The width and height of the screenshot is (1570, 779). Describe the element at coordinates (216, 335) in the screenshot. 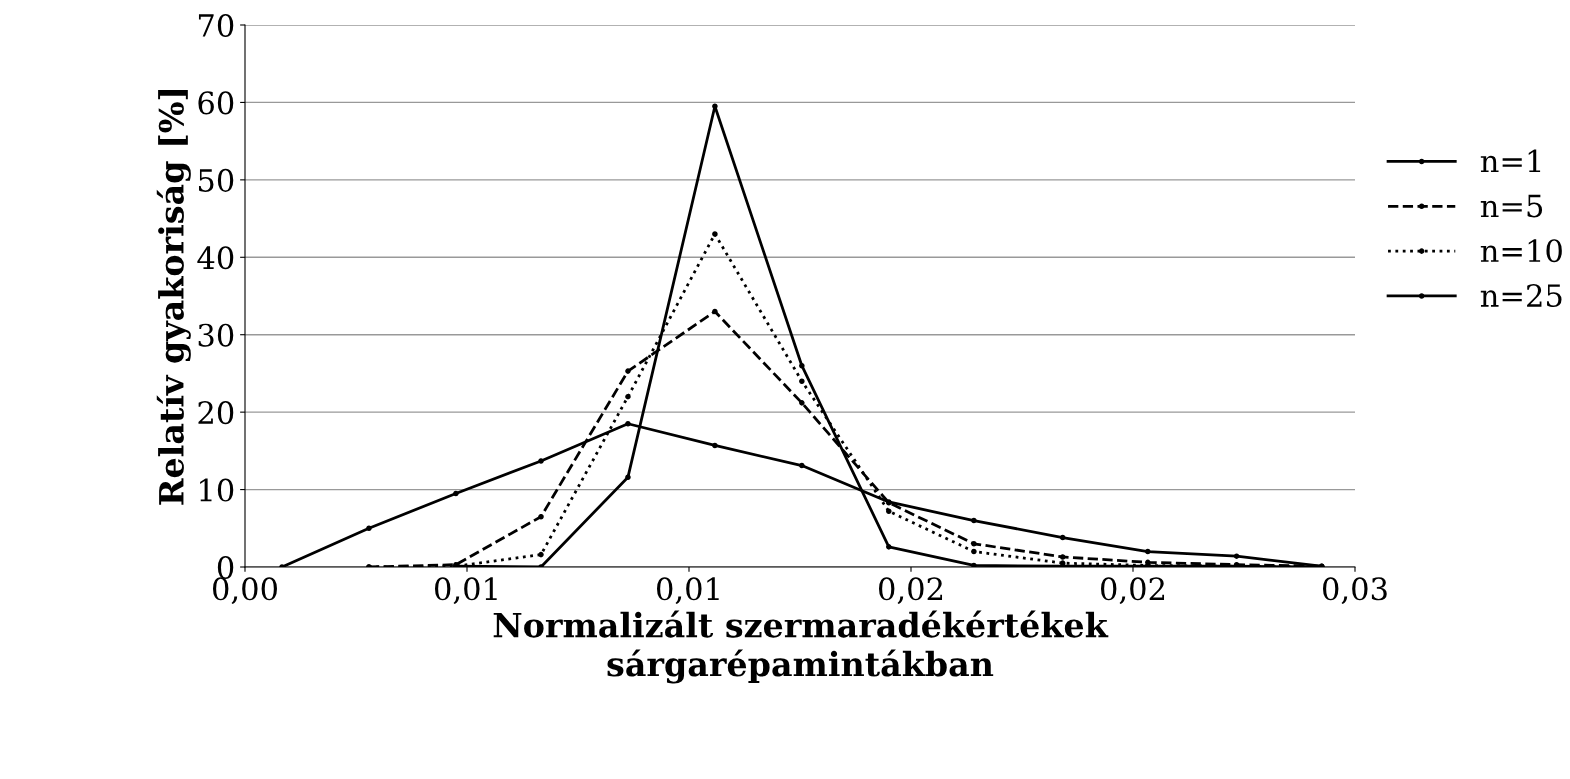

I see `y-tick-label: 30` at that location.